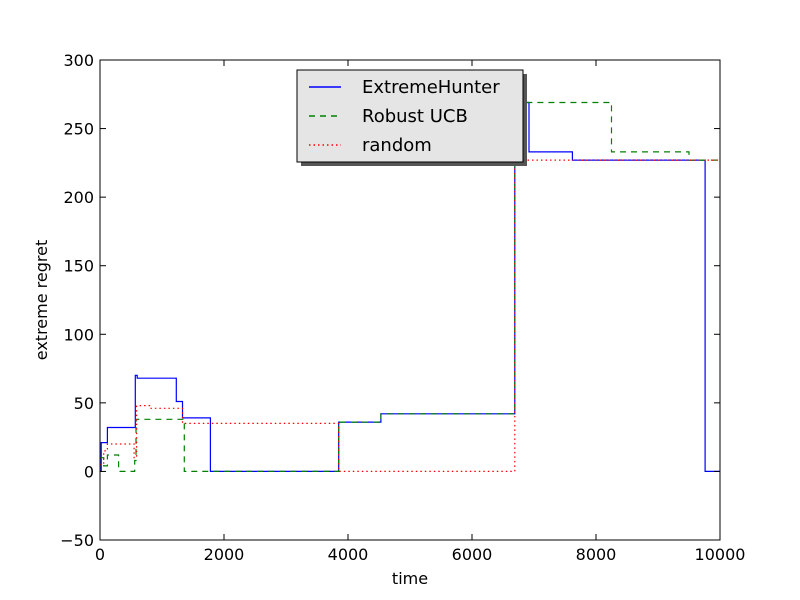  I want to click on x-axis-label: time, so click(410, 578).